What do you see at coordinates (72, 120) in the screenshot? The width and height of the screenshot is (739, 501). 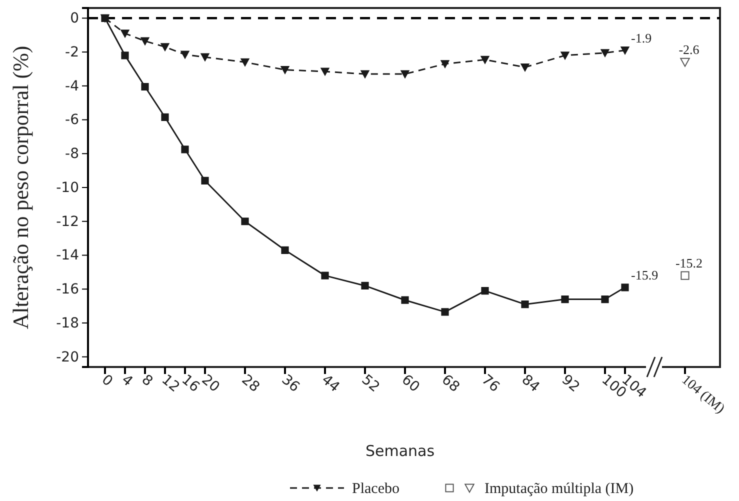 I see `y-tick-label: -6` at bounding box center [72, 120].